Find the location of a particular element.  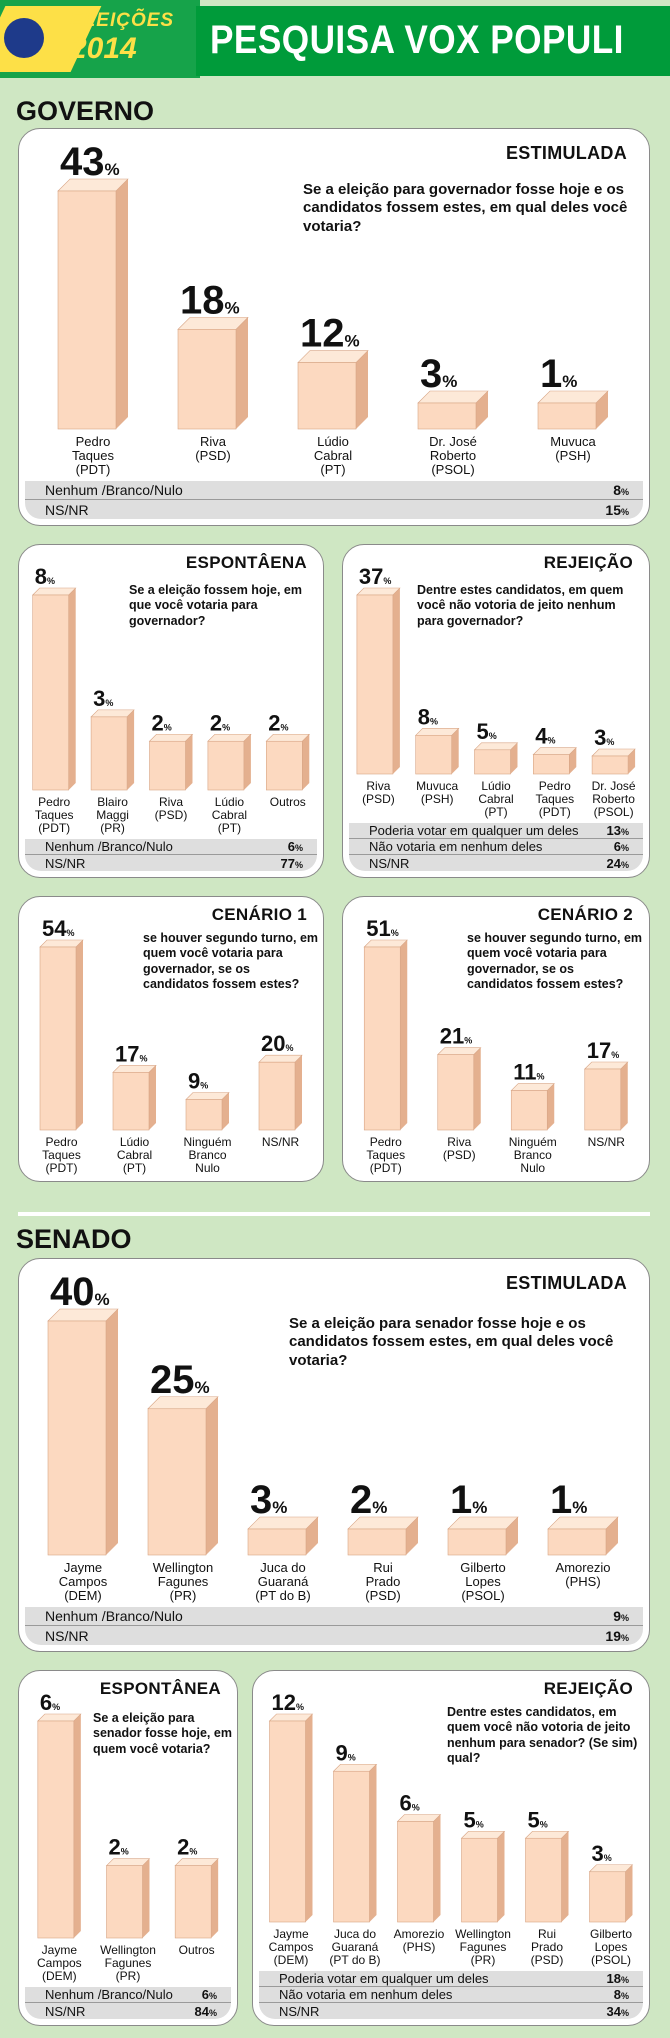

category-label: Ninguém Branco Nulo is located at coordinates (533, 1155).